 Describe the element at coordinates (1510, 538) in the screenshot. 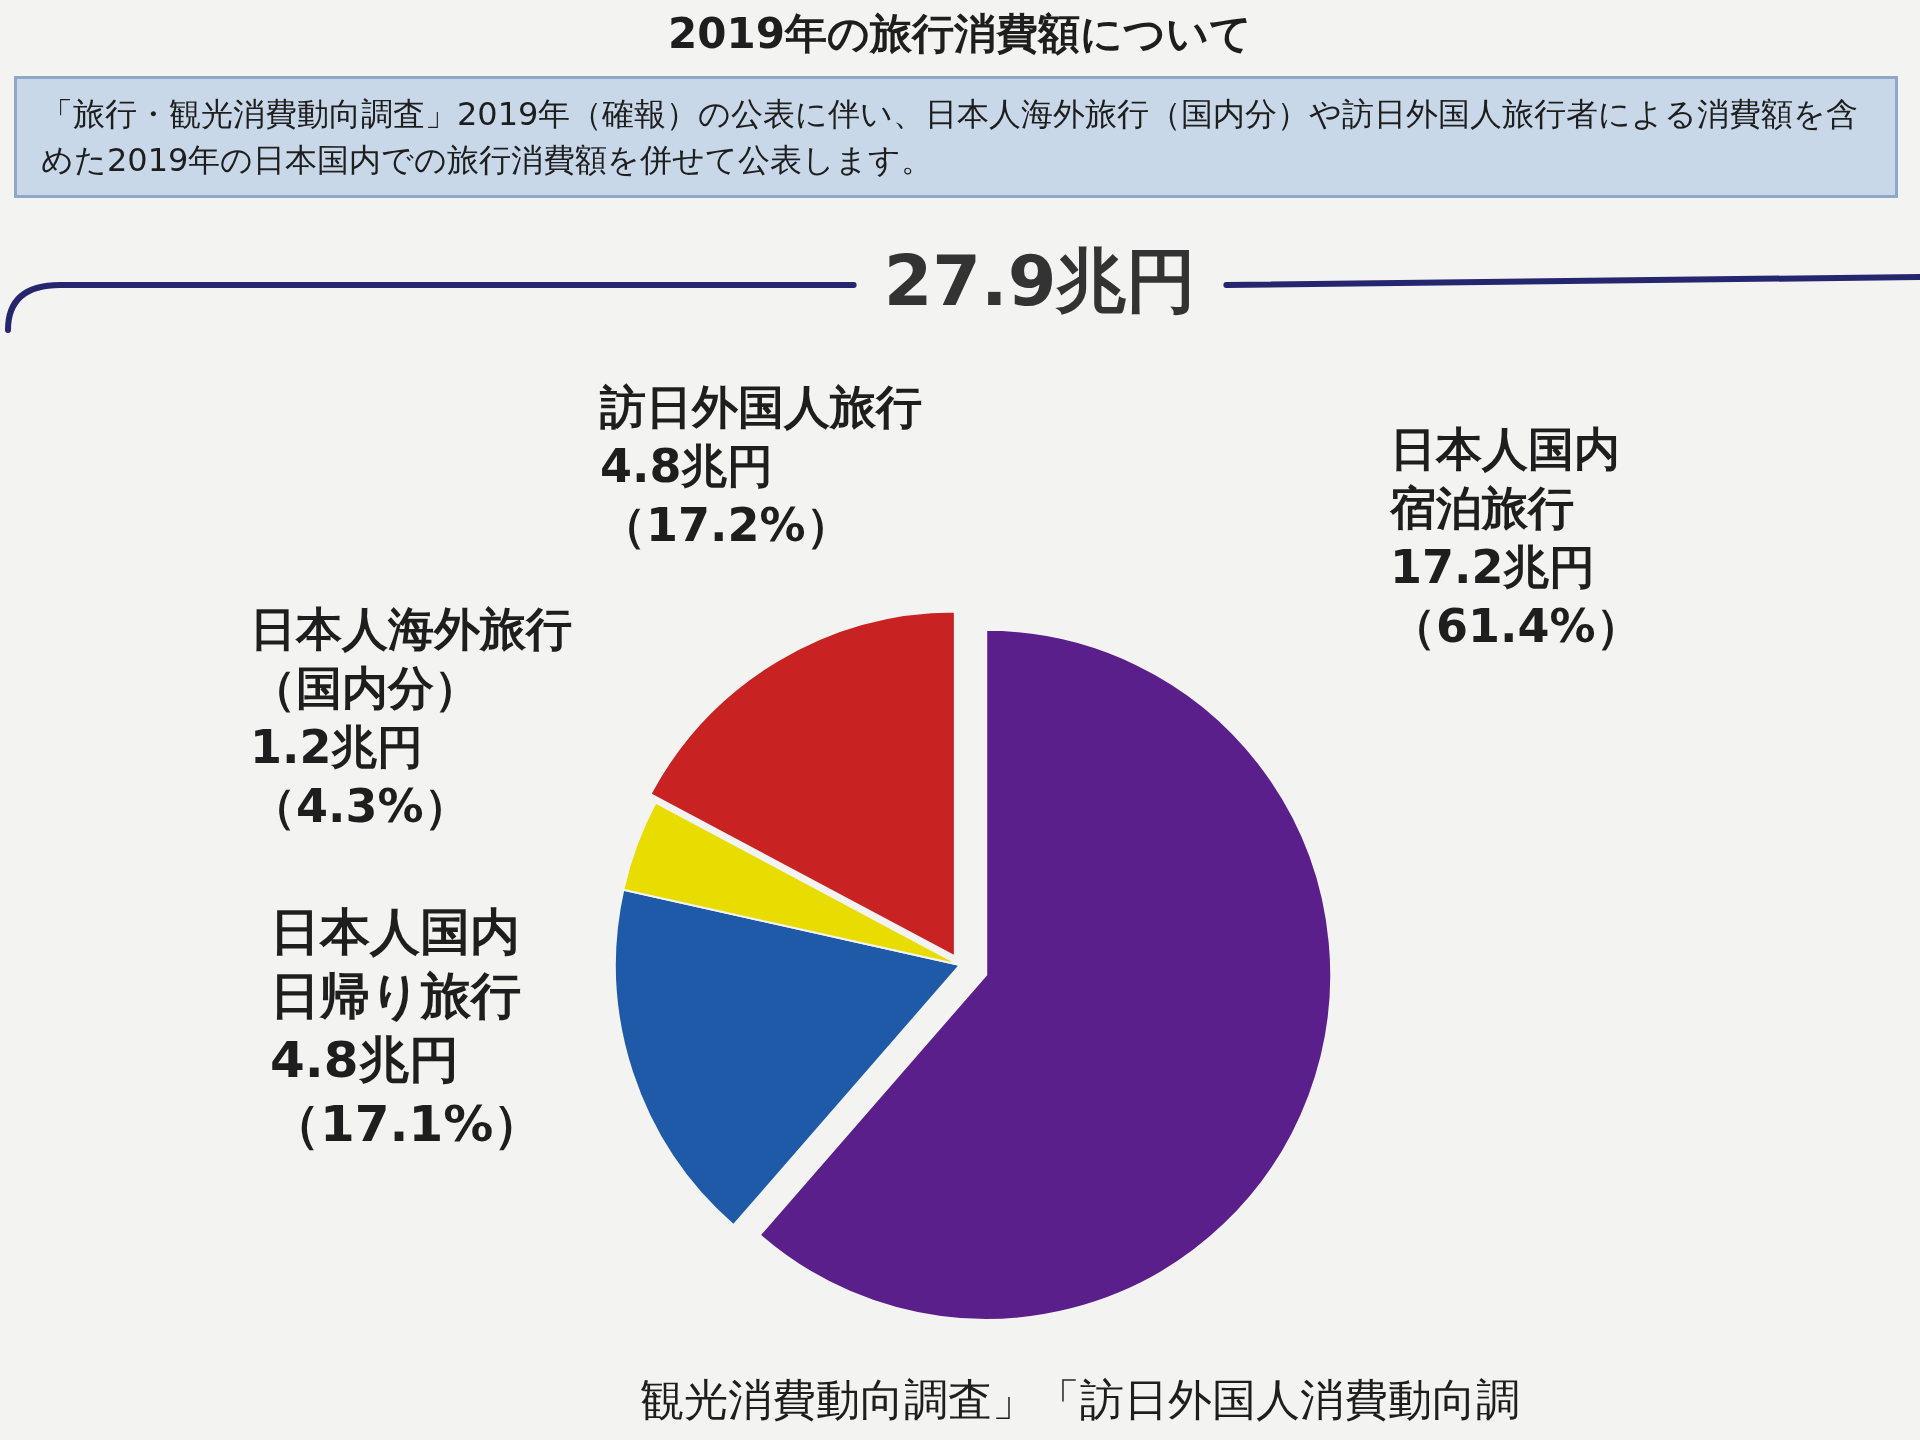

I see `label: 日本人国内宿泊旅行 17.2兆円（61.4%）` at that location.